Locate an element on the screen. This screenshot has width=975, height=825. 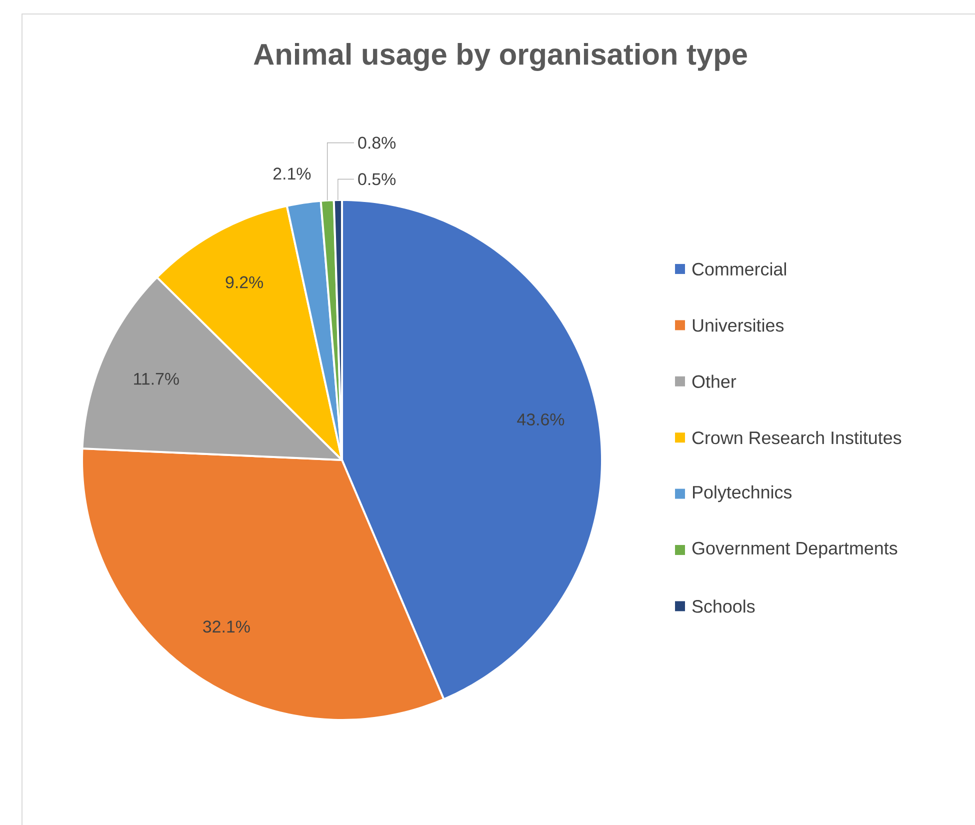
data-label: 0.8% is located at coordinates (377, 142).